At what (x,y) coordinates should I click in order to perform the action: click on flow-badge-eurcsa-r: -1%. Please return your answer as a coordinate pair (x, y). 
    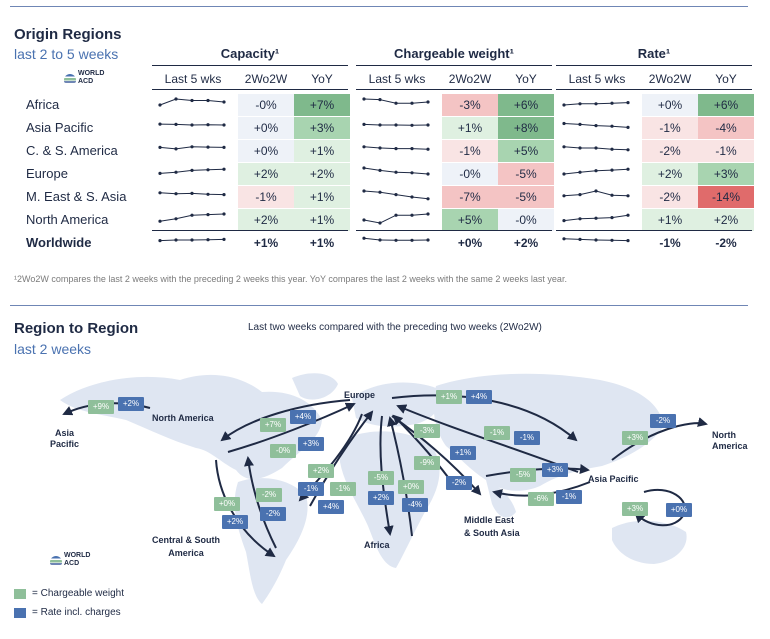
    Looking at the image, I should click on (311, 489).